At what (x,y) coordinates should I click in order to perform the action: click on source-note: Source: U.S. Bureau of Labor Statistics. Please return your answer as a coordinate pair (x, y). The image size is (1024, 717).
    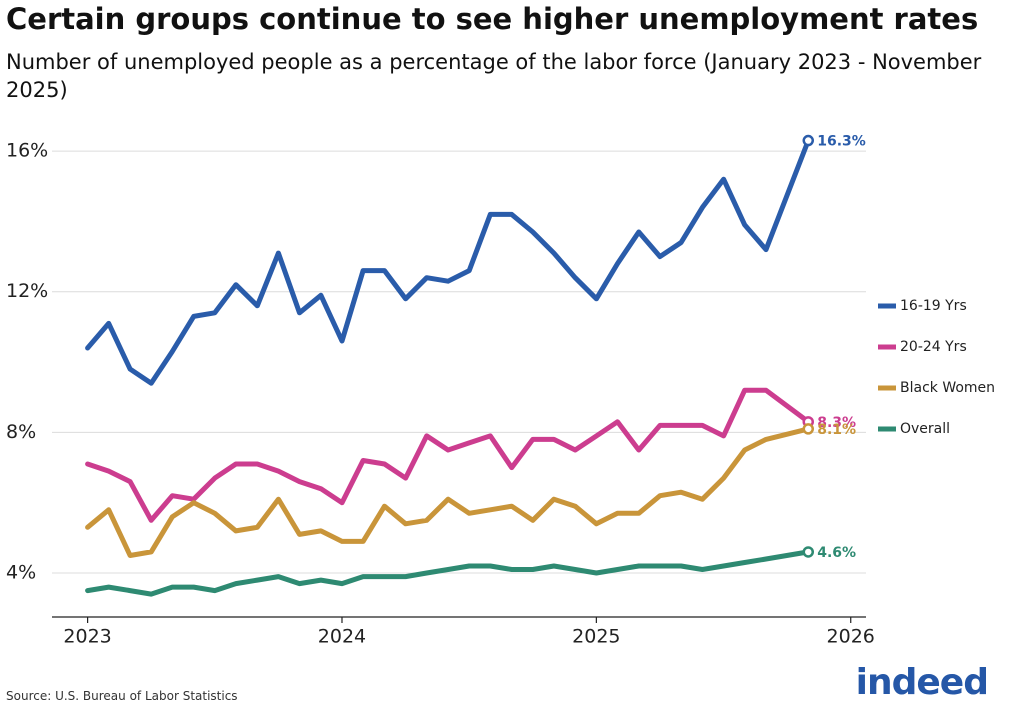
    Looking at the image, I should click on (122, 696).